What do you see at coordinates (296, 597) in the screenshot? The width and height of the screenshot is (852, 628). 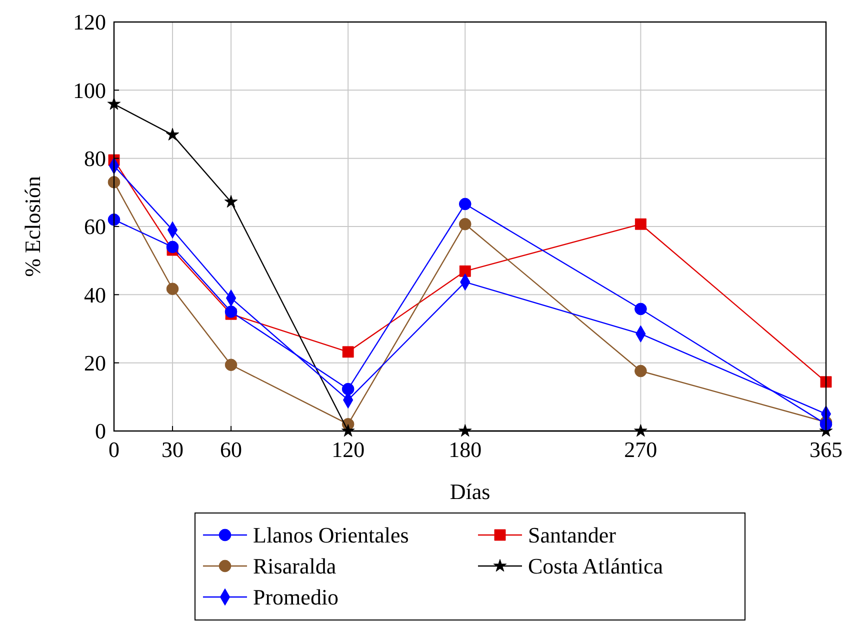 I see `legend-label: Promedio` at bounding box center [296, 597].